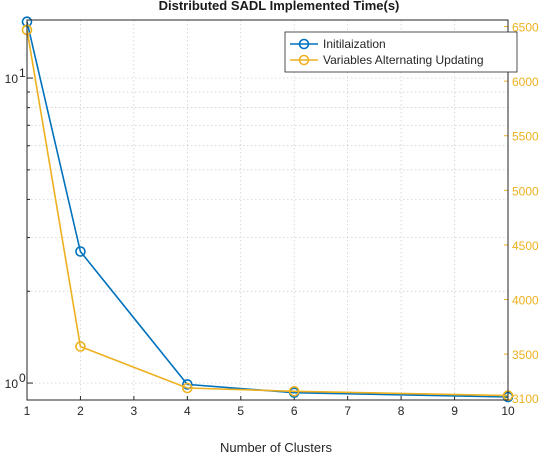 The height and width of the screenshot is (454, 560). I want to click on left-tick-exponent: 1, so click(22, 73).